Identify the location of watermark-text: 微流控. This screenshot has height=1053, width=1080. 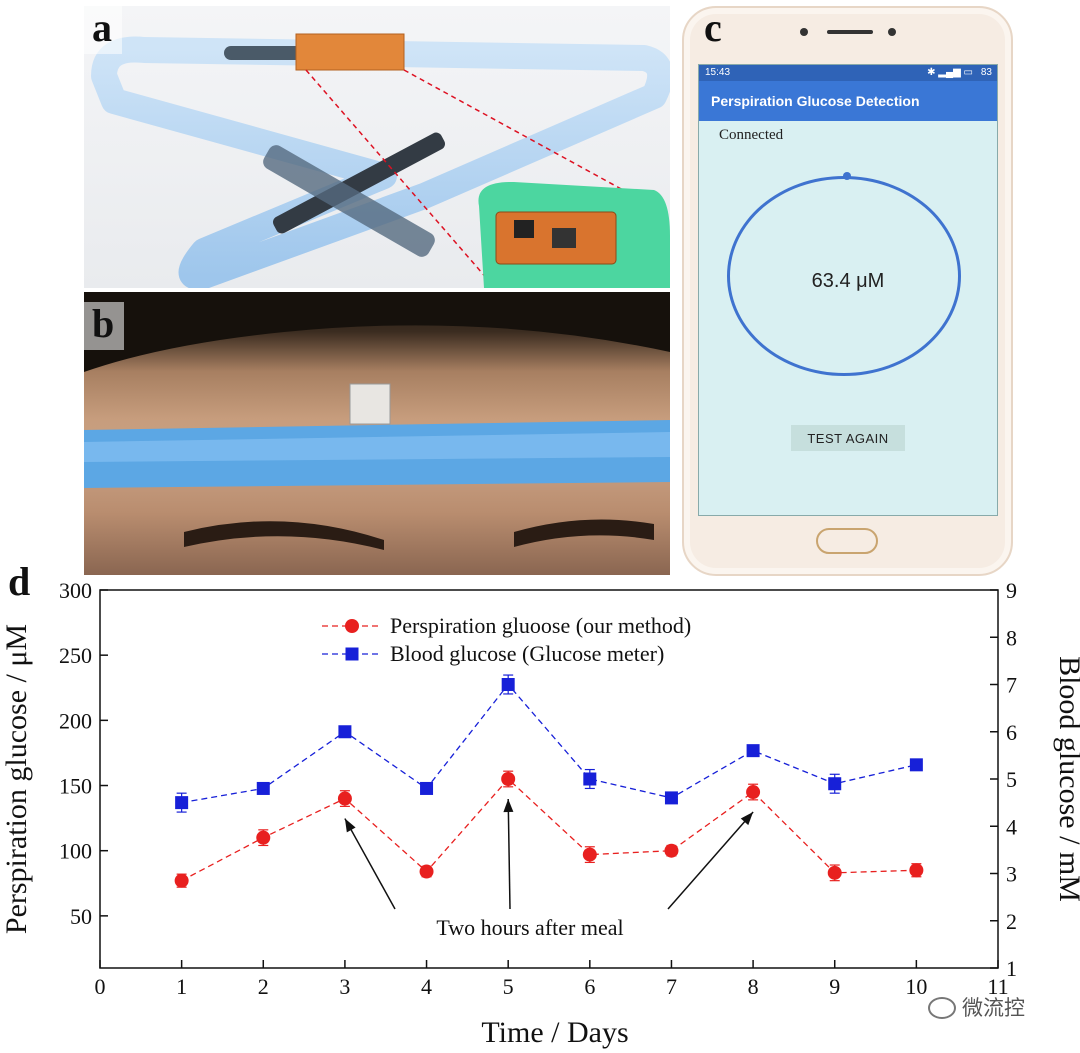
(993, 1008).